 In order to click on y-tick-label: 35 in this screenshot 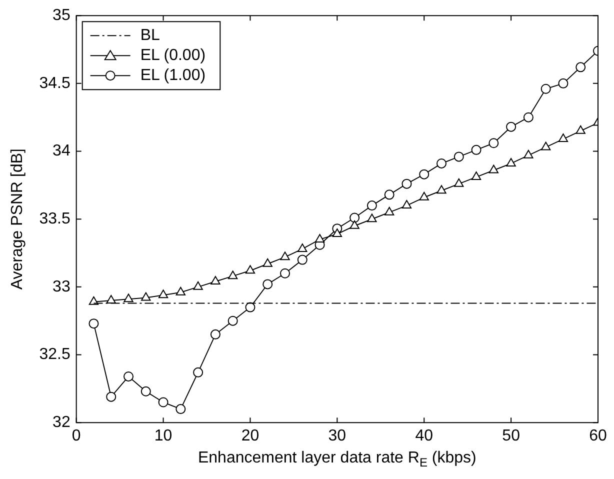, I will do `click(61, 15)`.